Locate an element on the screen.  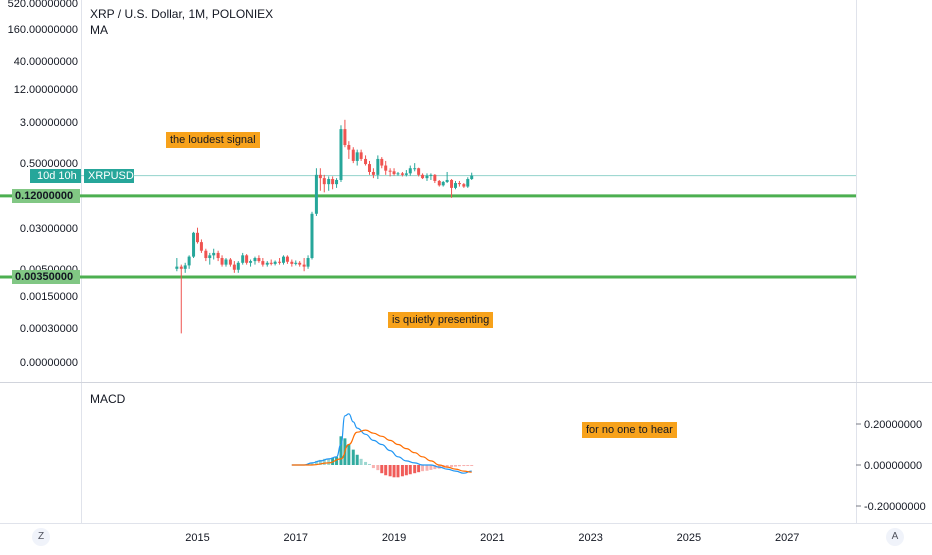
level-label-upper: 0.12000000 is located at coordinates (46, 195).